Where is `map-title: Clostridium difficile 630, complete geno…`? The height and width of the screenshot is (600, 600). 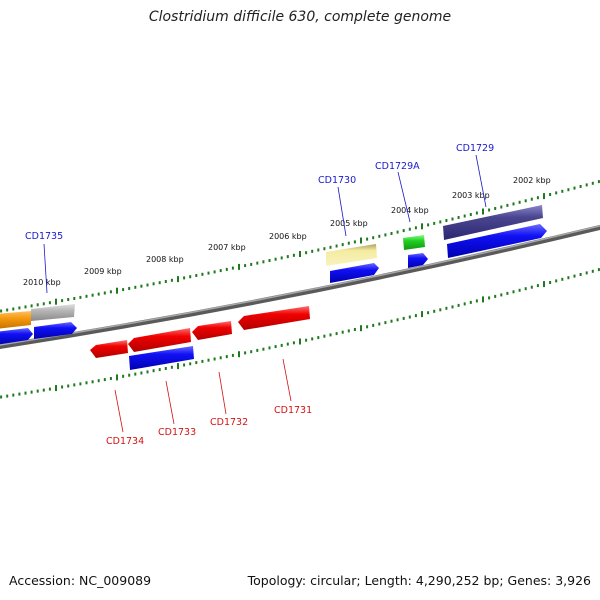
map-title: Clostridium difficile 630, complete geno… is located at coordinates (300, 17).